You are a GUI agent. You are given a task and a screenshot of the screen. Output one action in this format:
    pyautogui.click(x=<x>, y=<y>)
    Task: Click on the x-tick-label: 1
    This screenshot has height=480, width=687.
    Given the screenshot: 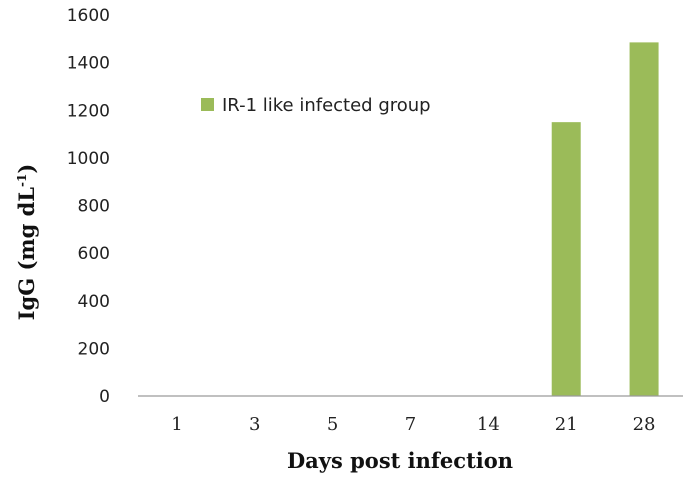 What is the action you would take?
    pyautogui.click(x=176, y=424)
    